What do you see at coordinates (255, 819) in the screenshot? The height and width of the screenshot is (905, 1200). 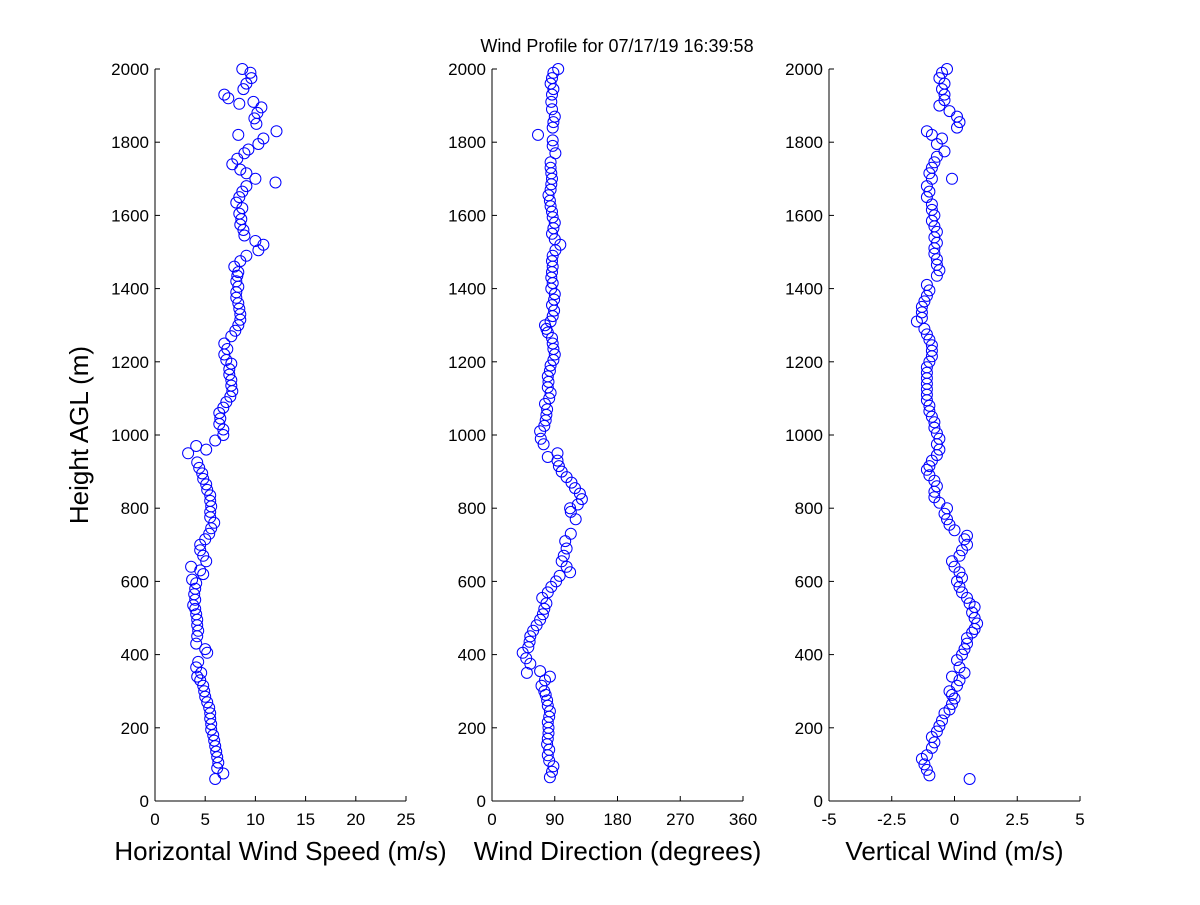 I see `x-tick-label: 10` at bounding box center [255, 819].